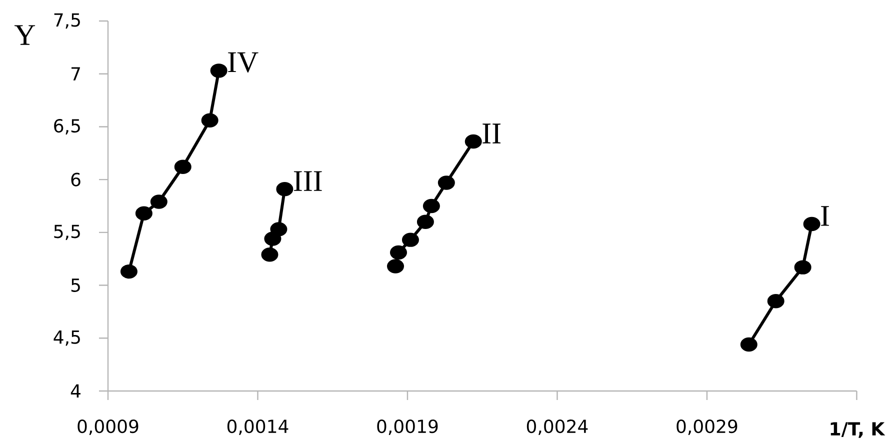  I want to click on y-axis-title: Y, so click(25, 35).